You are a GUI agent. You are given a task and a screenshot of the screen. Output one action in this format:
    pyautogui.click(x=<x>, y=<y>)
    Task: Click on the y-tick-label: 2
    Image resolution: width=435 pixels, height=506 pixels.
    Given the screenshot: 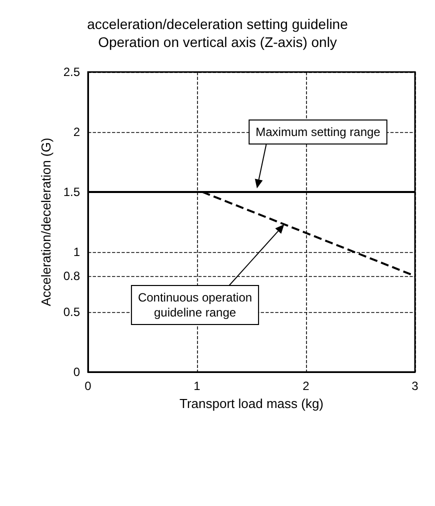 What is the action you would take?
    pyautogui.click(x=76, y=132)
    